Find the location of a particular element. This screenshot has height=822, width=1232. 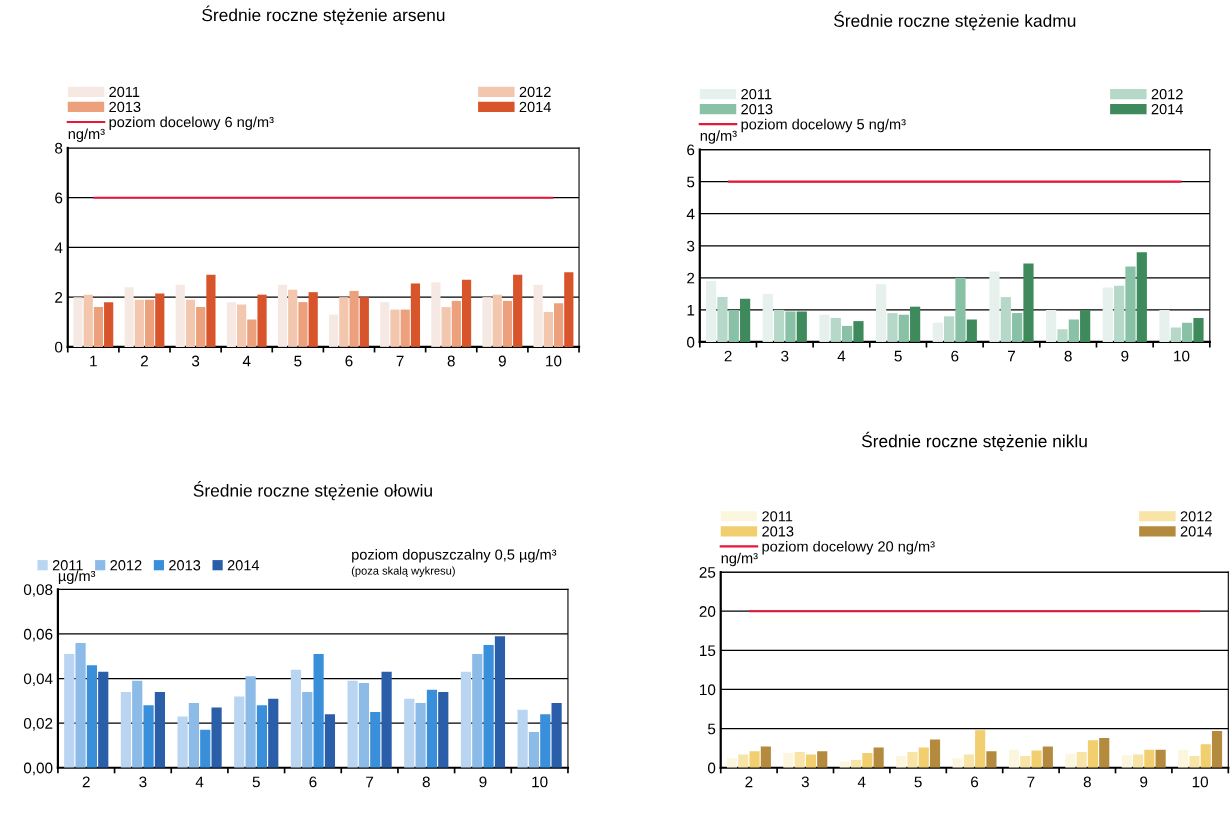

y-tick-label: 6 is located at coordinates (691, 150).